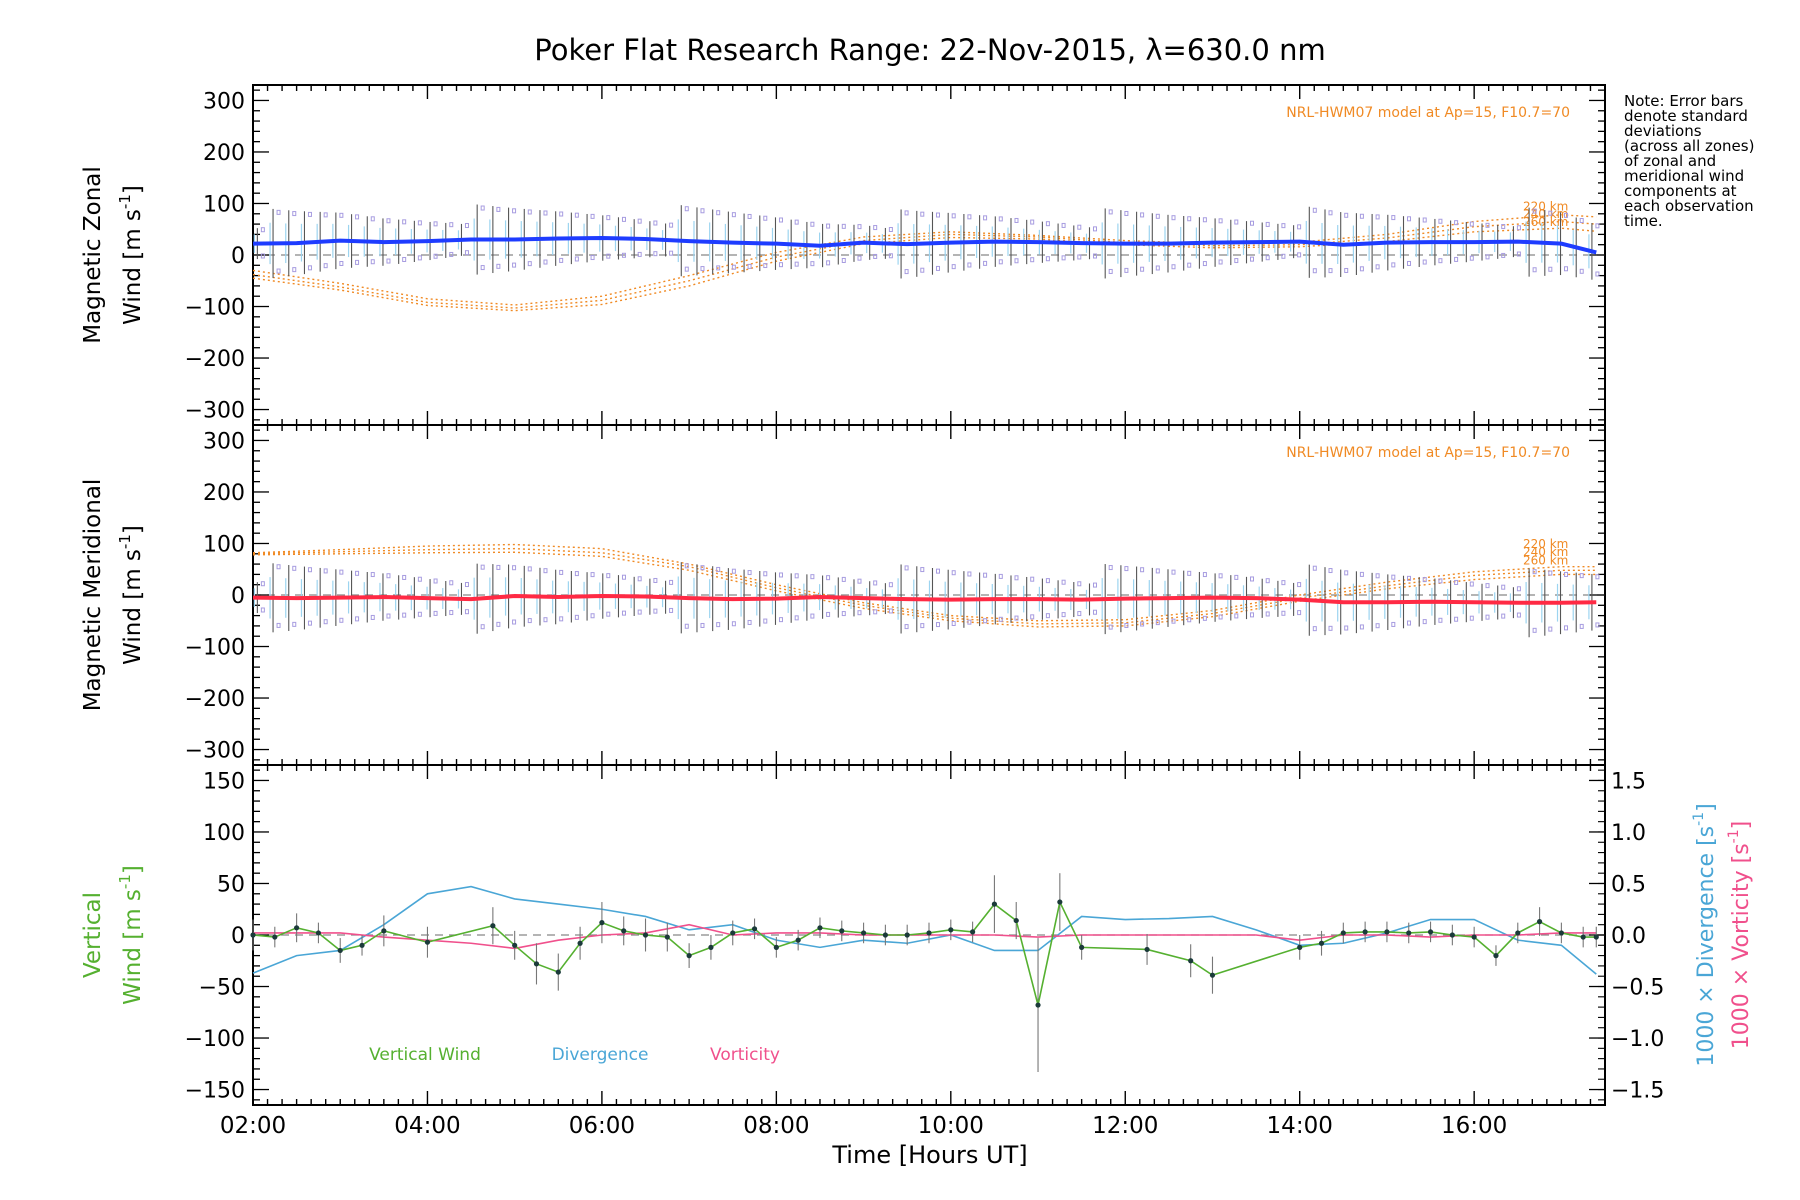 This screenshot has width=1800, height=1200. Describe the element at coordinates (1637, 1039) in the screenshot. I see `y2-tick-label: −1.0` at that location.